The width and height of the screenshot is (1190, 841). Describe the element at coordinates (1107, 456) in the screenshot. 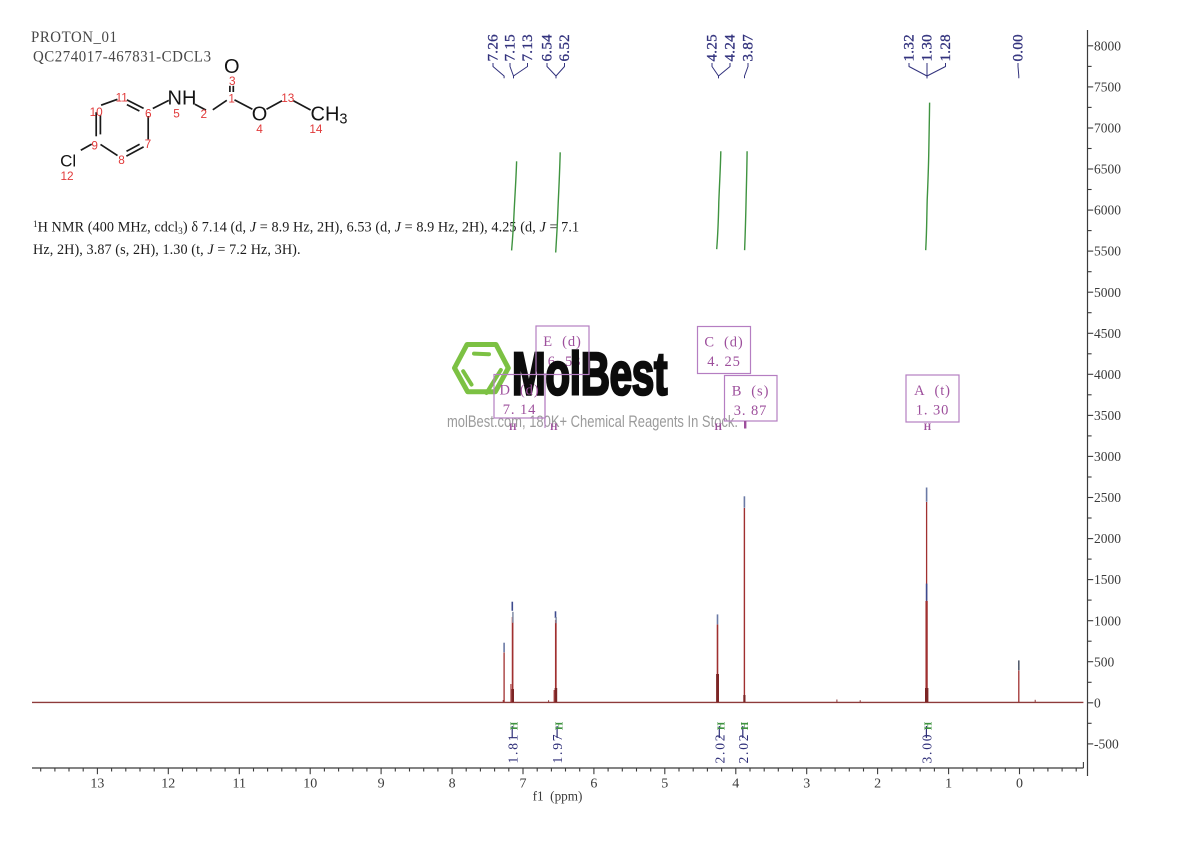

I see `svg-text: 3000` at that location.